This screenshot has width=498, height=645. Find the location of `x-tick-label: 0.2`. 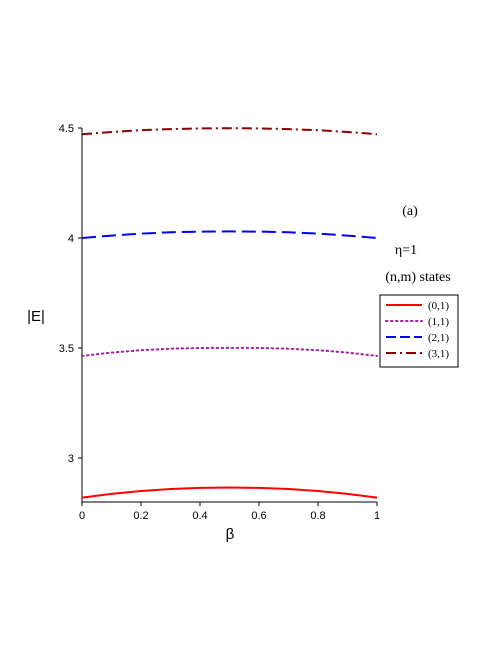

x-tick-label: 0.2 is located at coordinates (140, 516).